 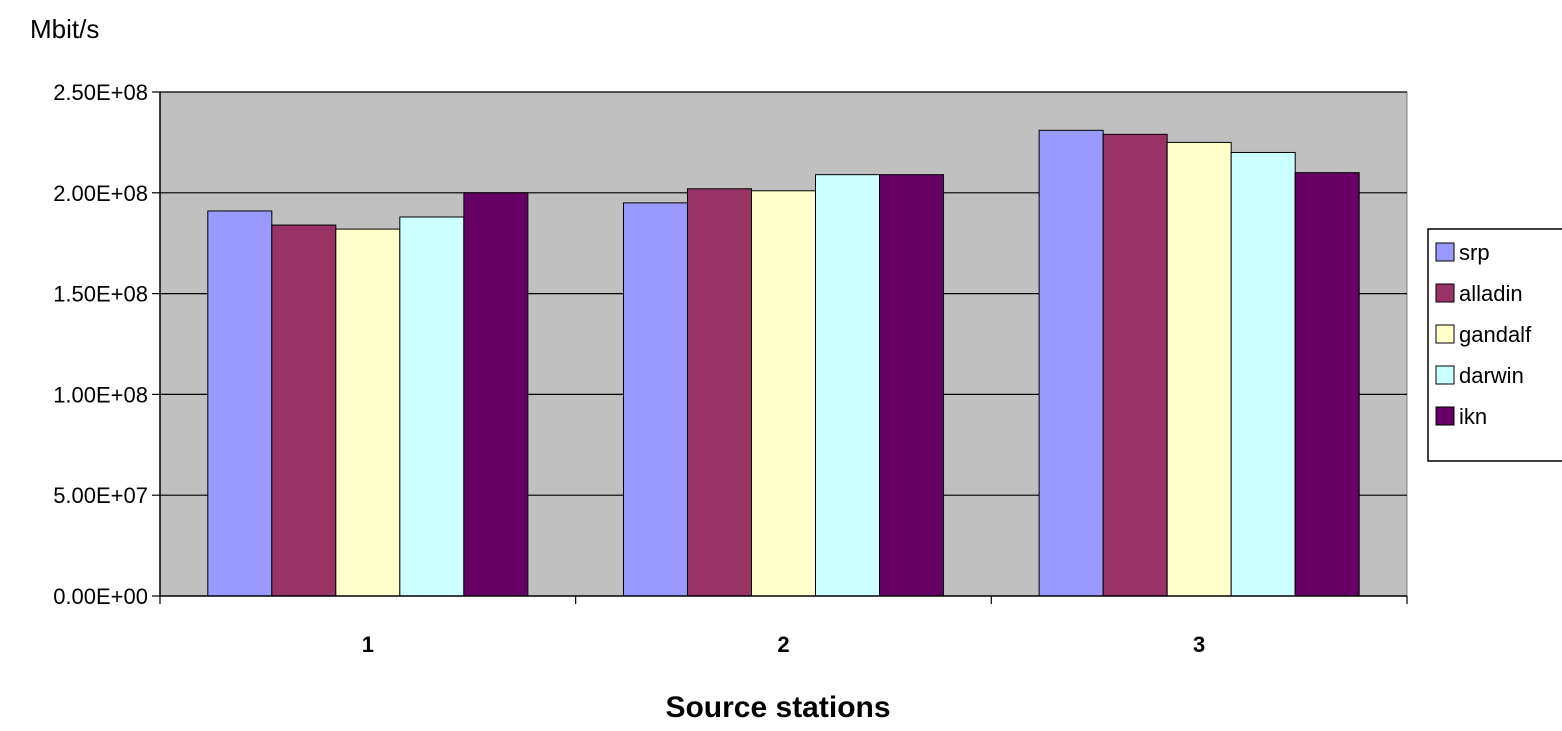 What do you see at coordinates (100, 294) in the screenshot?
I see `y-tick-label: 1.50E+08` at bounding box center [100, 294].